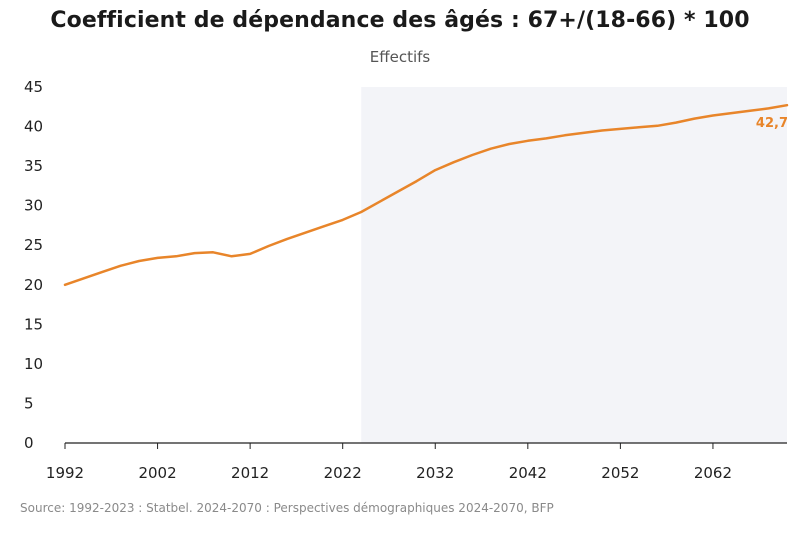 The image size is (800, 533). I want to click on end-value-label: 42,7, so click(772, 123).